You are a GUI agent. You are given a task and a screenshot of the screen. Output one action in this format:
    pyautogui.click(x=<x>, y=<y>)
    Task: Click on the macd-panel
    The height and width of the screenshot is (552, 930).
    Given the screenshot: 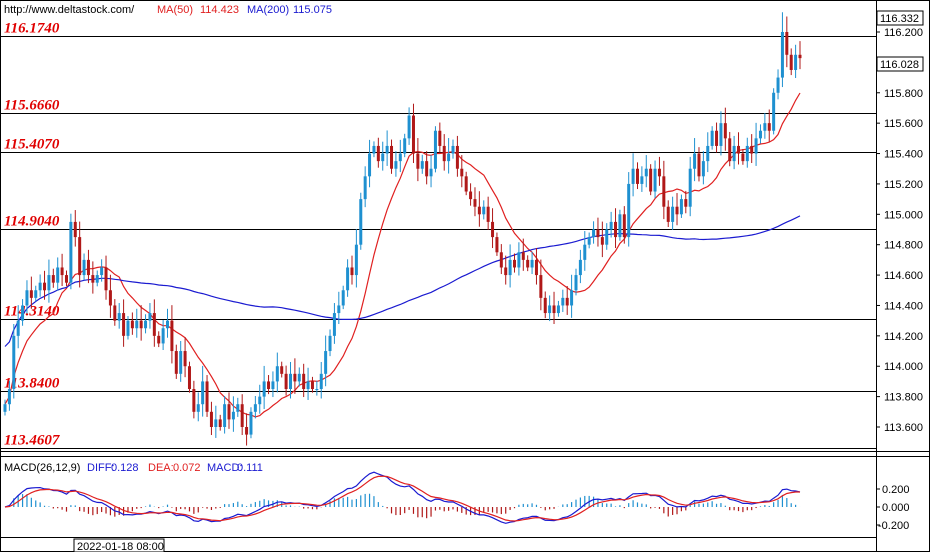 What is the action you would take?
    pyautogui.click(x=402, y=497)
    